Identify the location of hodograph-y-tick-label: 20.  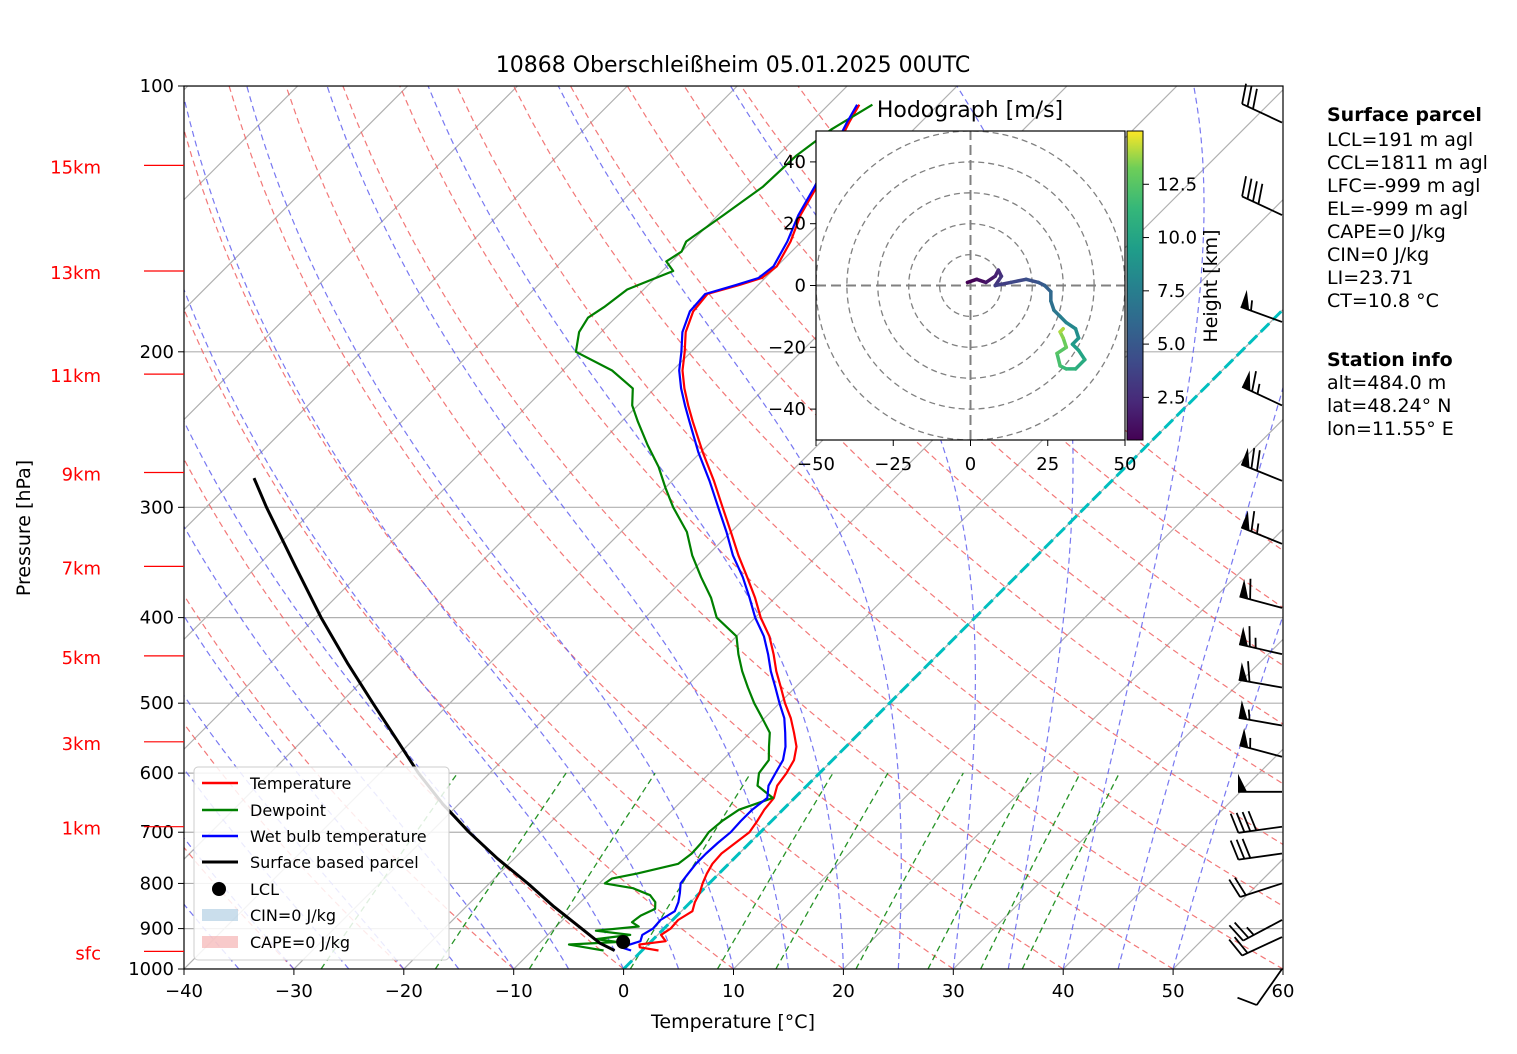
(794, 224).